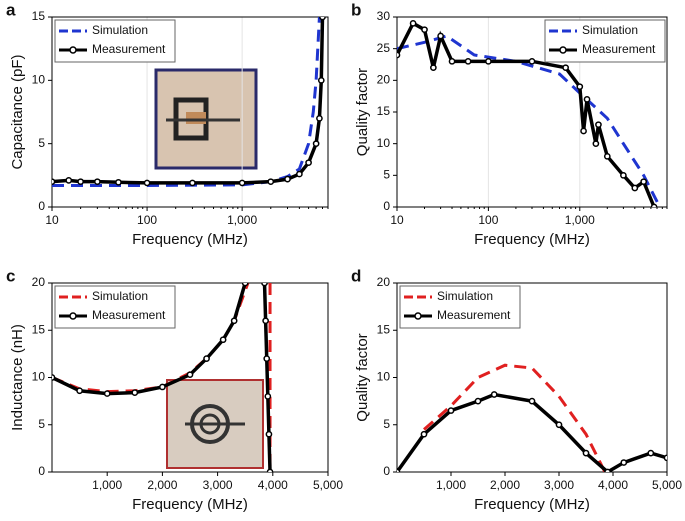 Image resolution: width=685 pixels, height=521 pixels. I want to click on panel-label: b, so click(356, 9).